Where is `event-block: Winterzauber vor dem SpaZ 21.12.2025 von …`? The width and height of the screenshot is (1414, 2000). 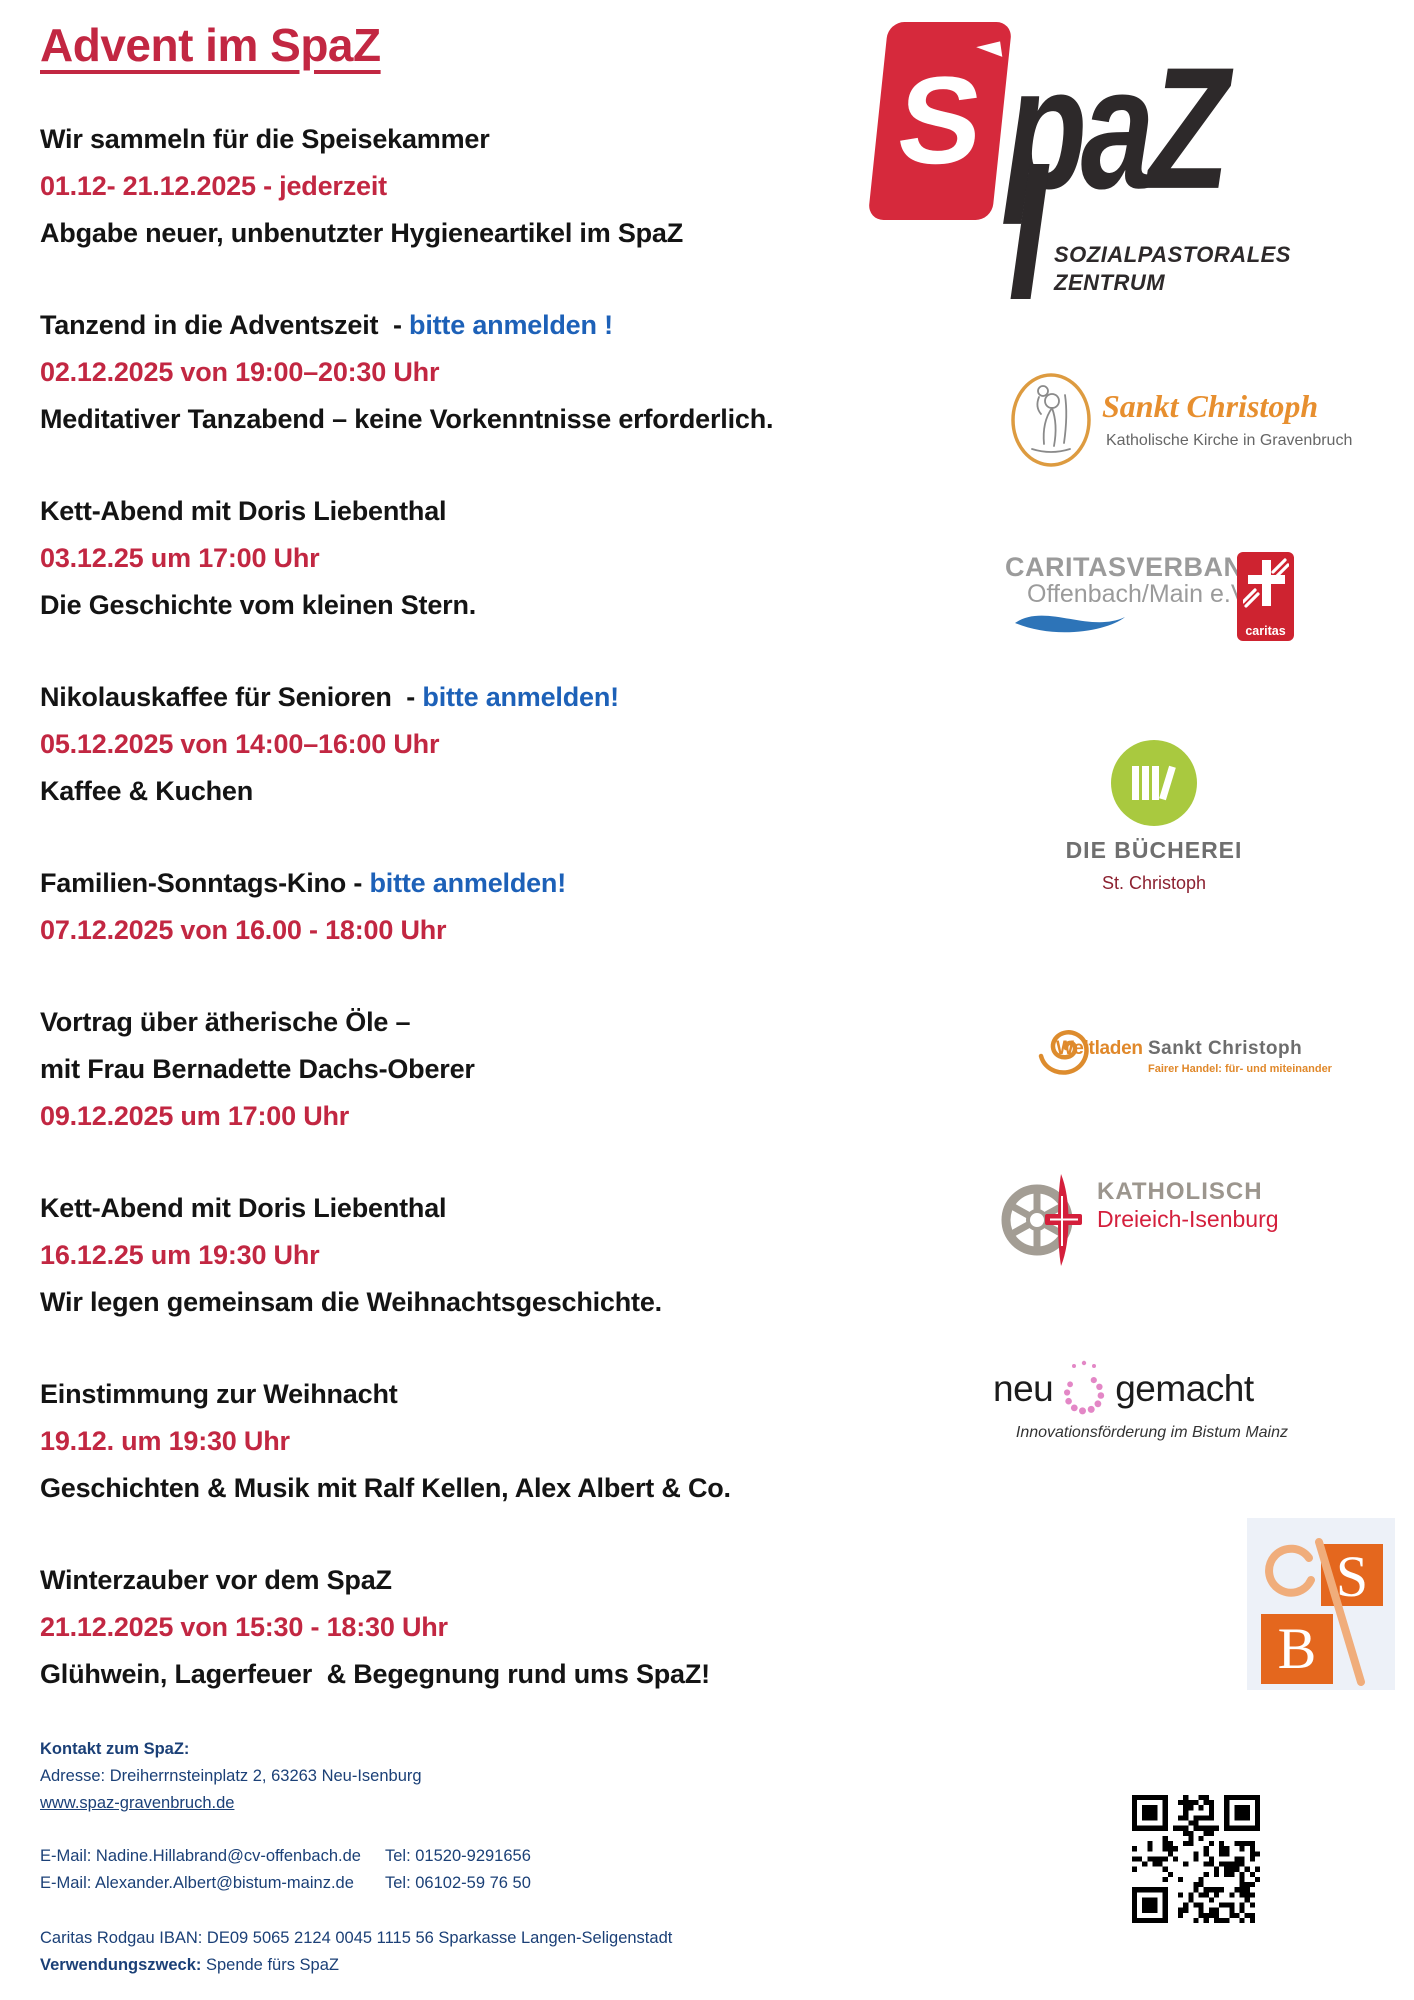 event-block: Winterzauber vor dem SpaZ 21.12.2025 von … is located at coordinates (455, 1627).